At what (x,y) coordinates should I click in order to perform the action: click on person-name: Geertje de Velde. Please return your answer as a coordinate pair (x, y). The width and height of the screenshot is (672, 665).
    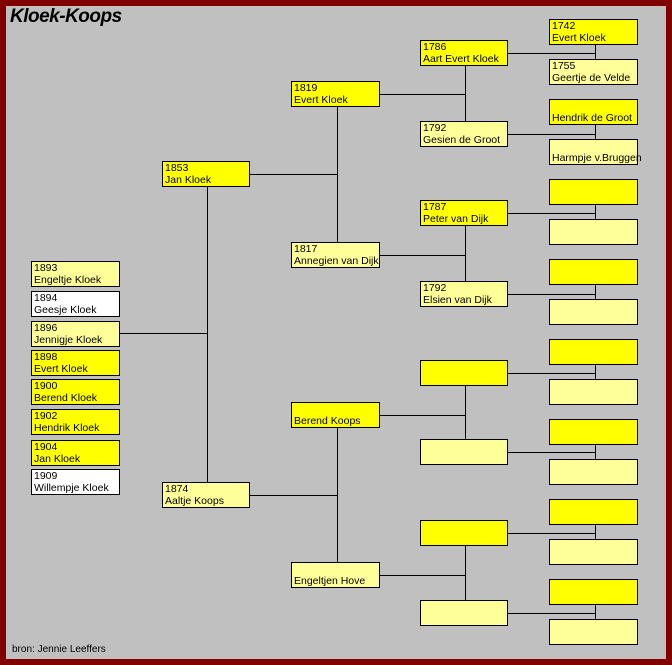
    Looking at the image, I should click on (591, 77).